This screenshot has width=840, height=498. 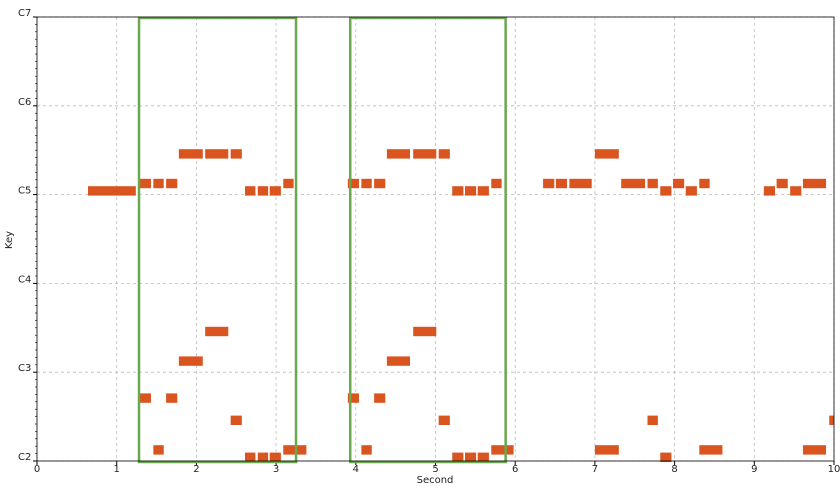 I want to click on y-tick-label: C3, so click(x=24, y=368).